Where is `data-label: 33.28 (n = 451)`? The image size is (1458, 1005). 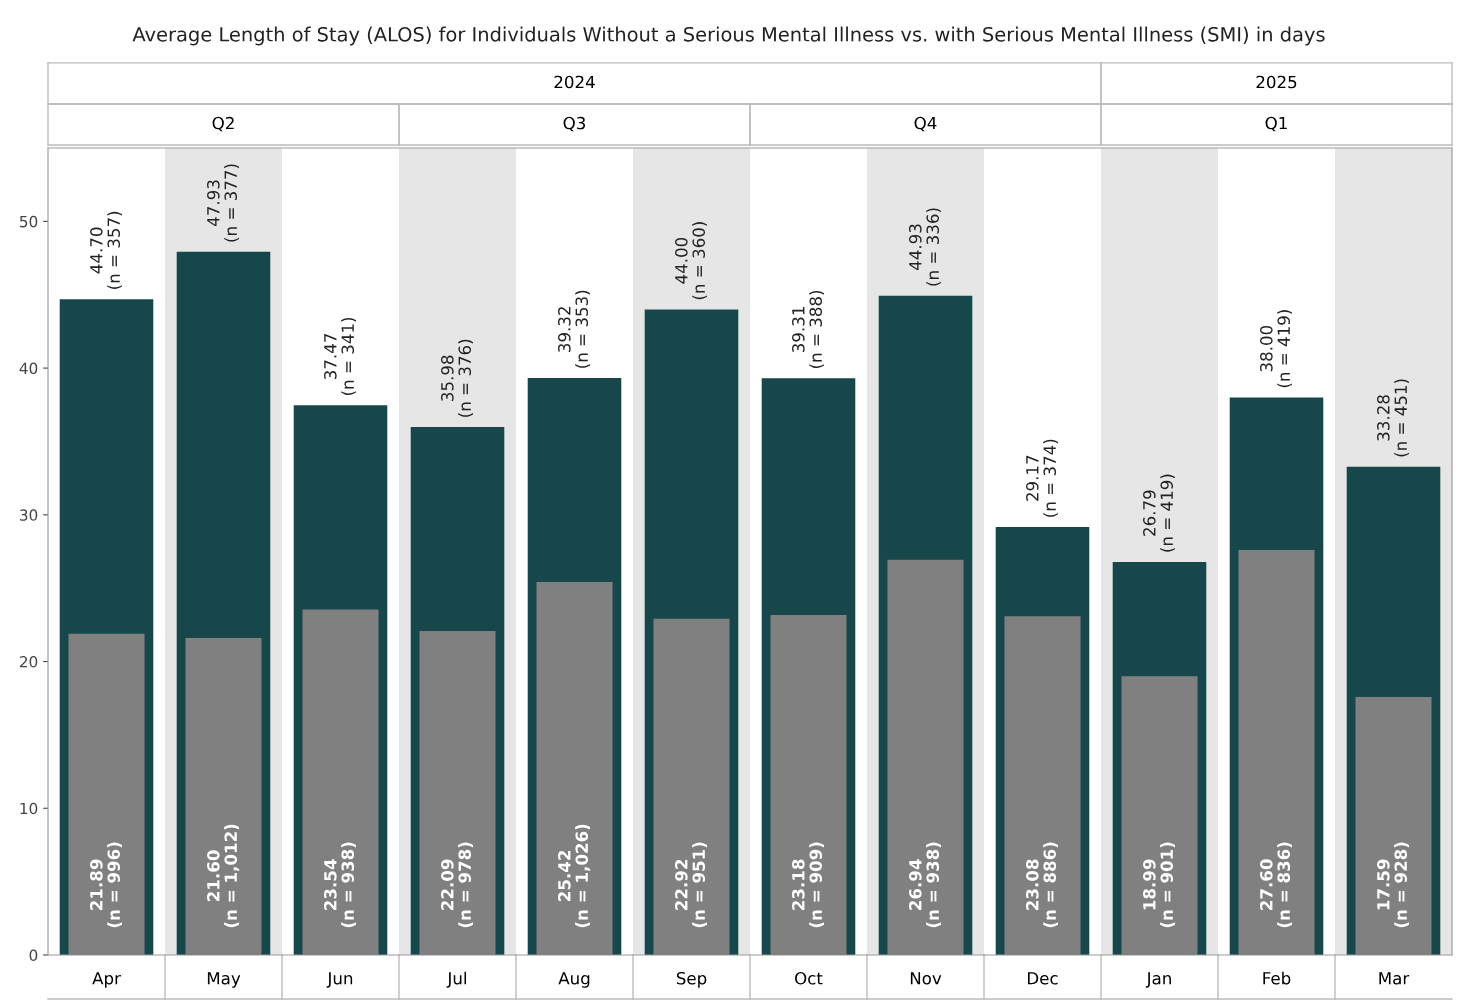
data-label: 33.28 (n = 451) is located at coordinates (1393, 418).